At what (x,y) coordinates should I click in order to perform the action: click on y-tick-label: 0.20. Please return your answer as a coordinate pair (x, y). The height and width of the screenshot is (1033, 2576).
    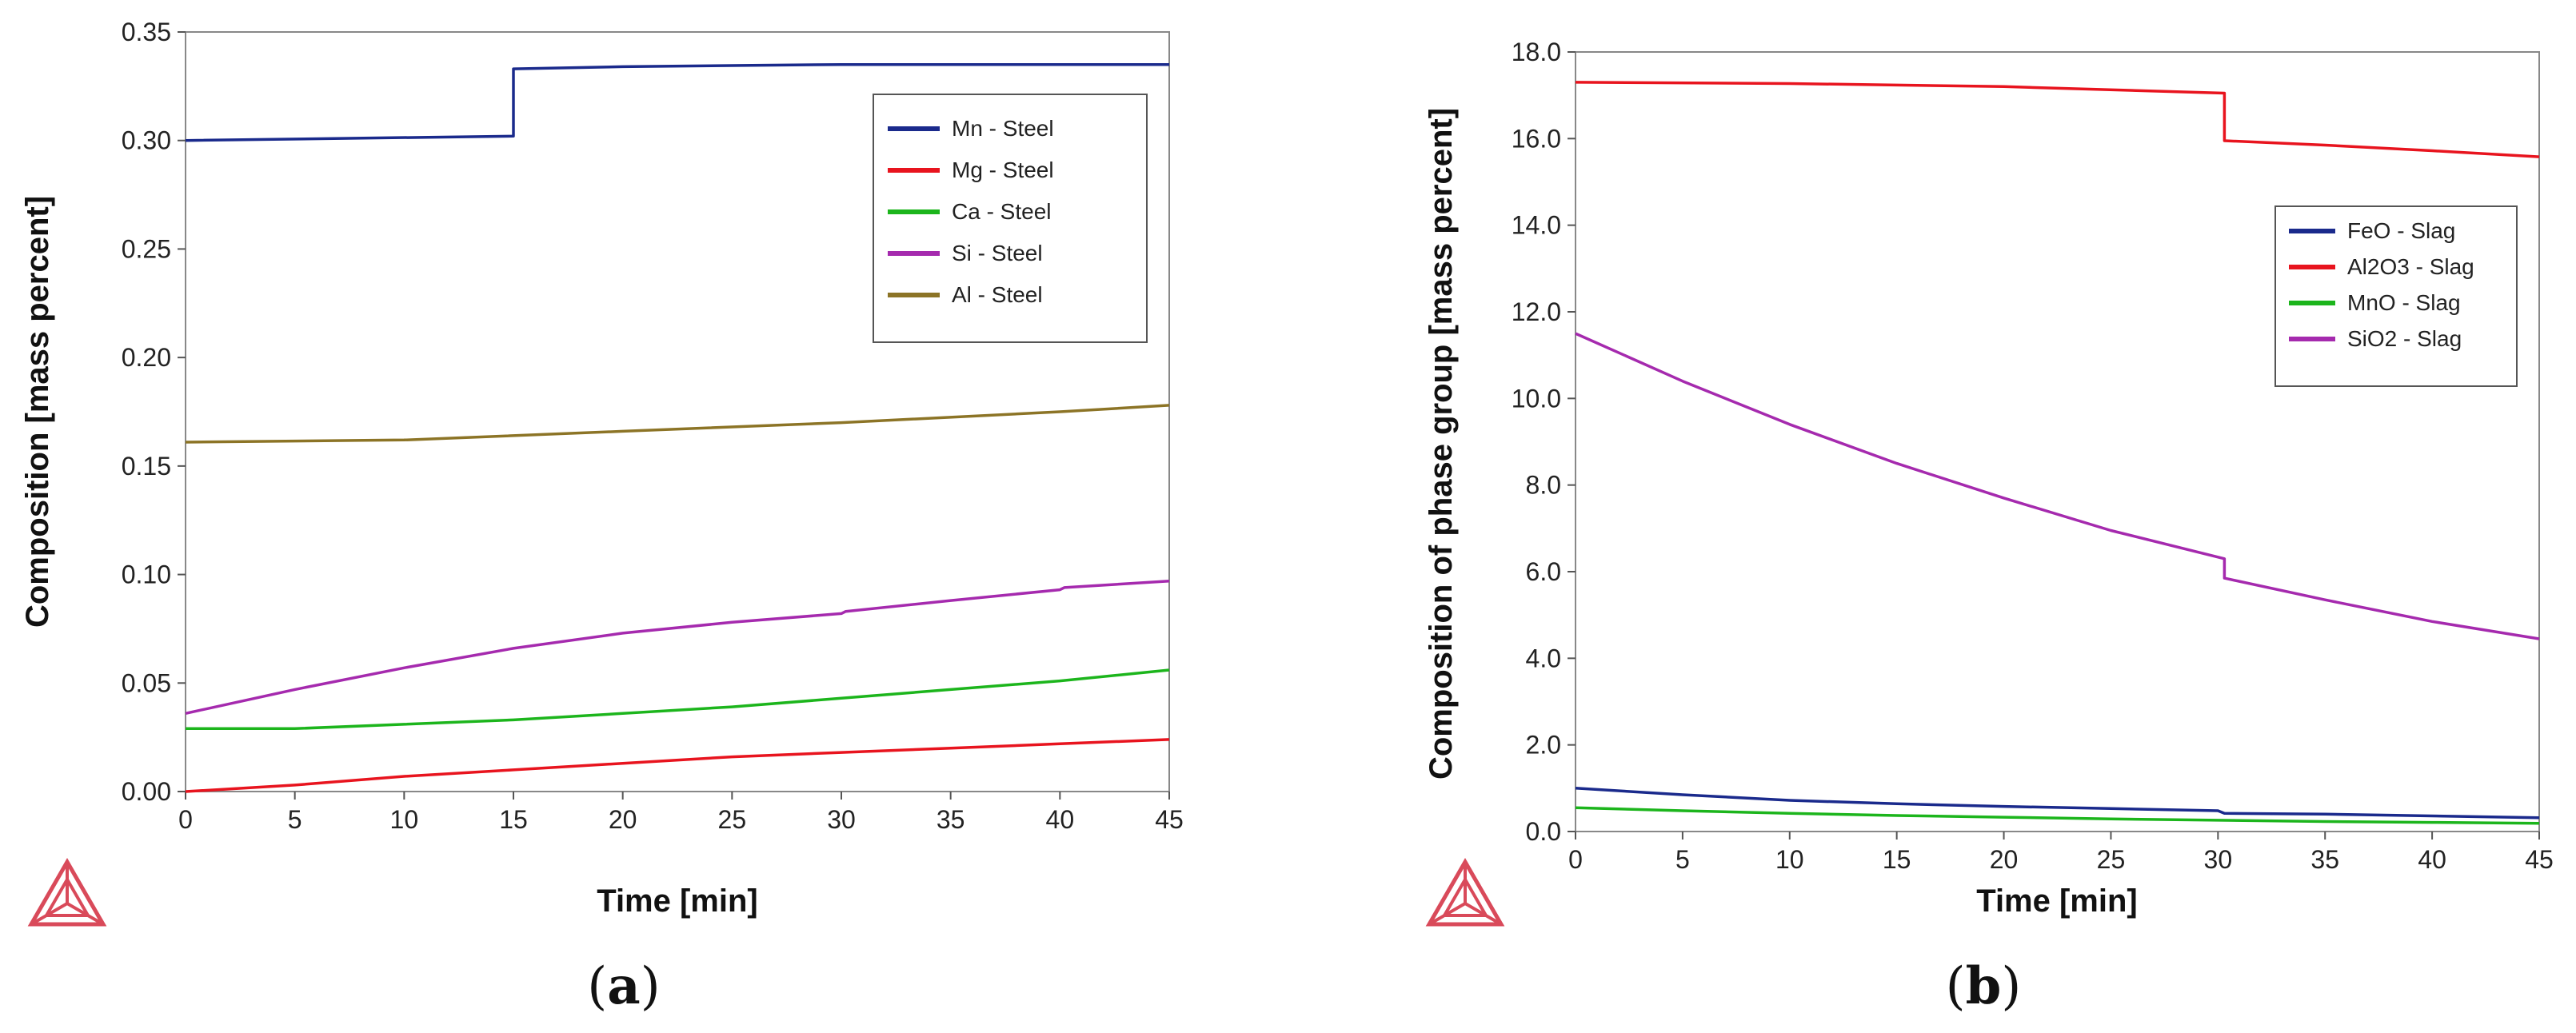
    Looking at the image, I should click on (146, 358).